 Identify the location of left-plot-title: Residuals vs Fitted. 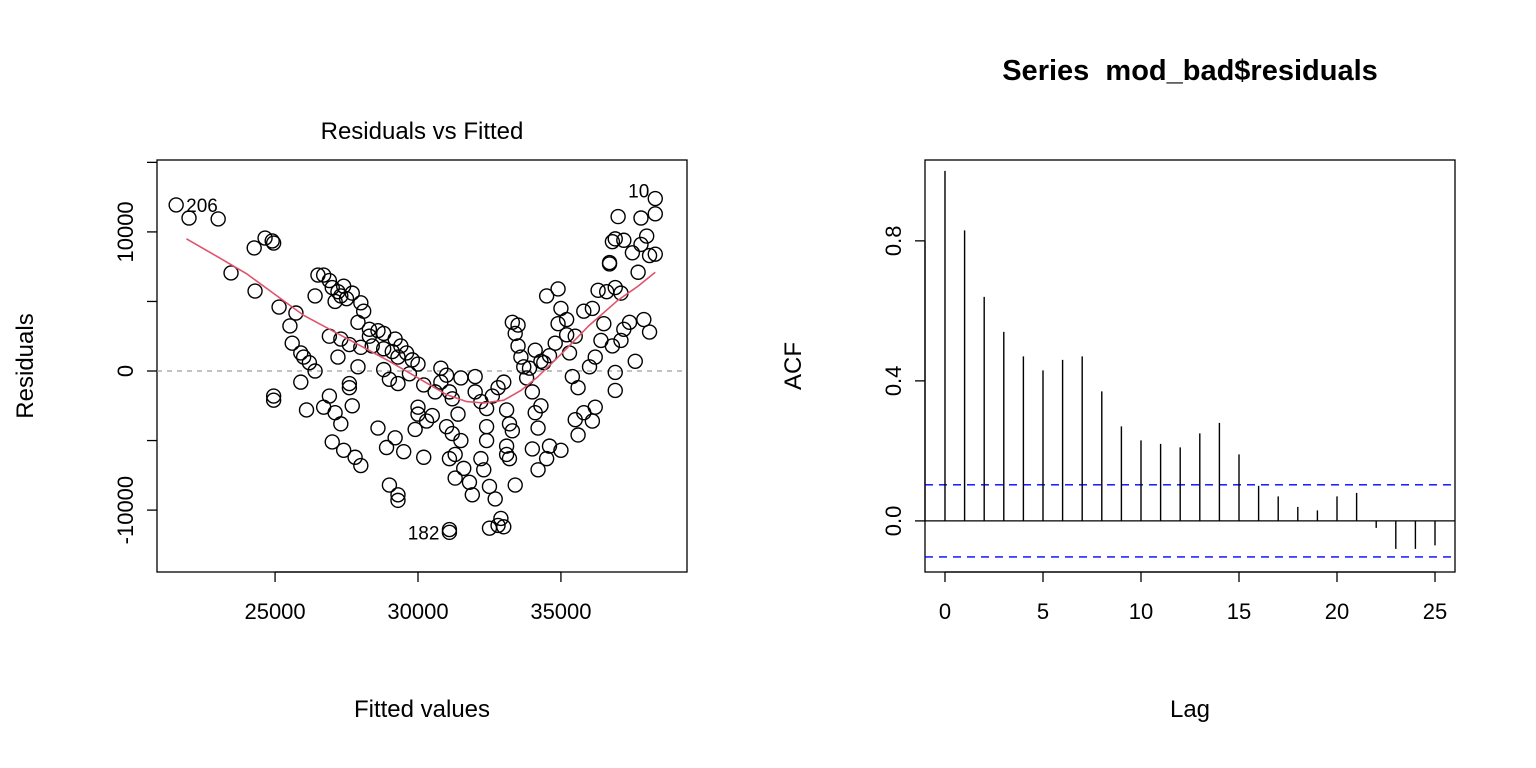
(422, 131).